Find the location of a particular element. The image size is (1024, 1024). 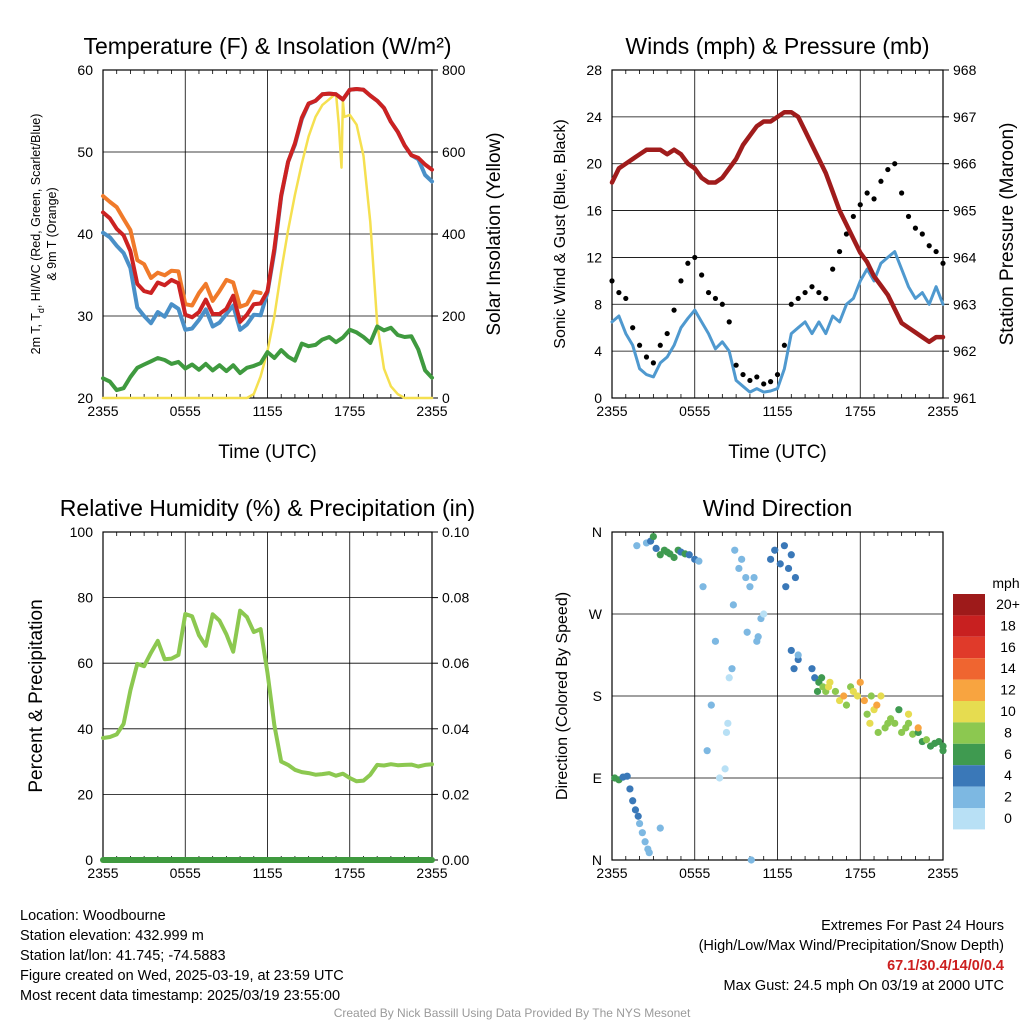

y-tick-label: 50 is located at coordinates (85, 152).